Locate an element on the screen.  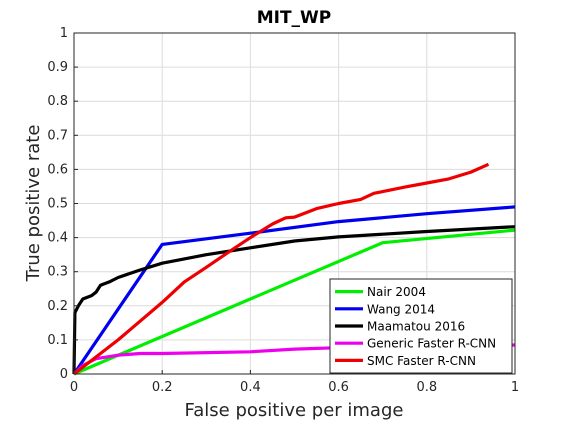
y-tick-label: 0.3 is located at coordinates (57, 272).